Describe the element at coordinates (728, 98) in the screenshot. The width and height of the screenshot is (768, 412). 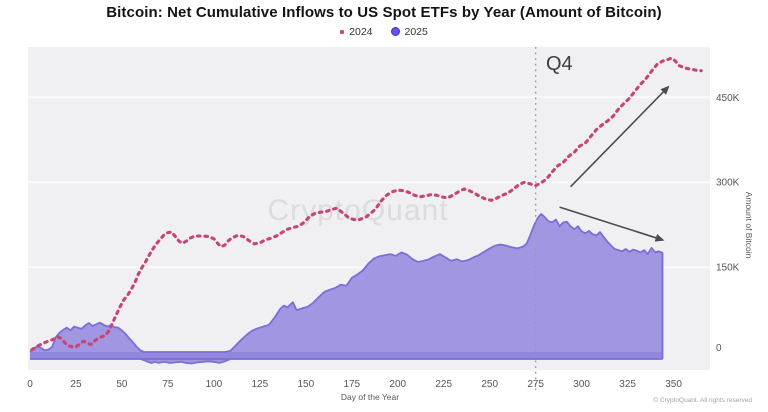
I see `y-tick-label: 450K` at that location.